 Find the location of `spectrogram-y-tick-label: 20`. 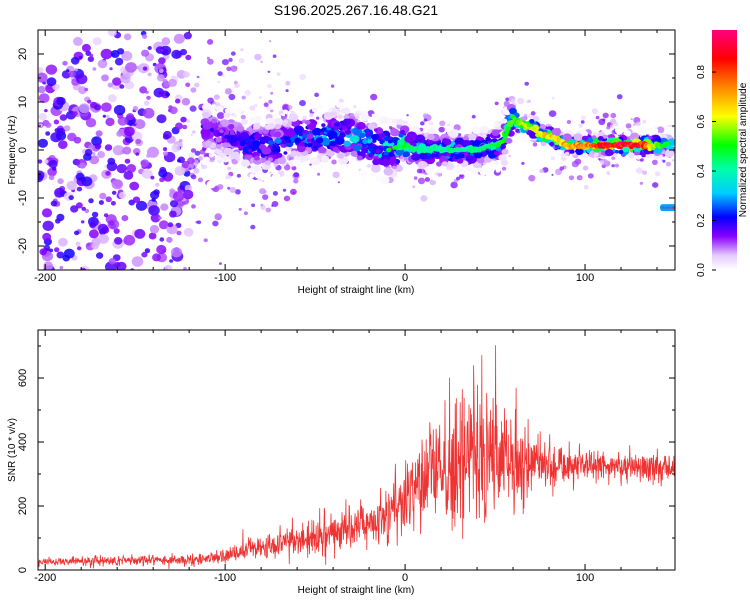

spectrogram-y-tick-label: 20 is located at coordinates (23, 54).